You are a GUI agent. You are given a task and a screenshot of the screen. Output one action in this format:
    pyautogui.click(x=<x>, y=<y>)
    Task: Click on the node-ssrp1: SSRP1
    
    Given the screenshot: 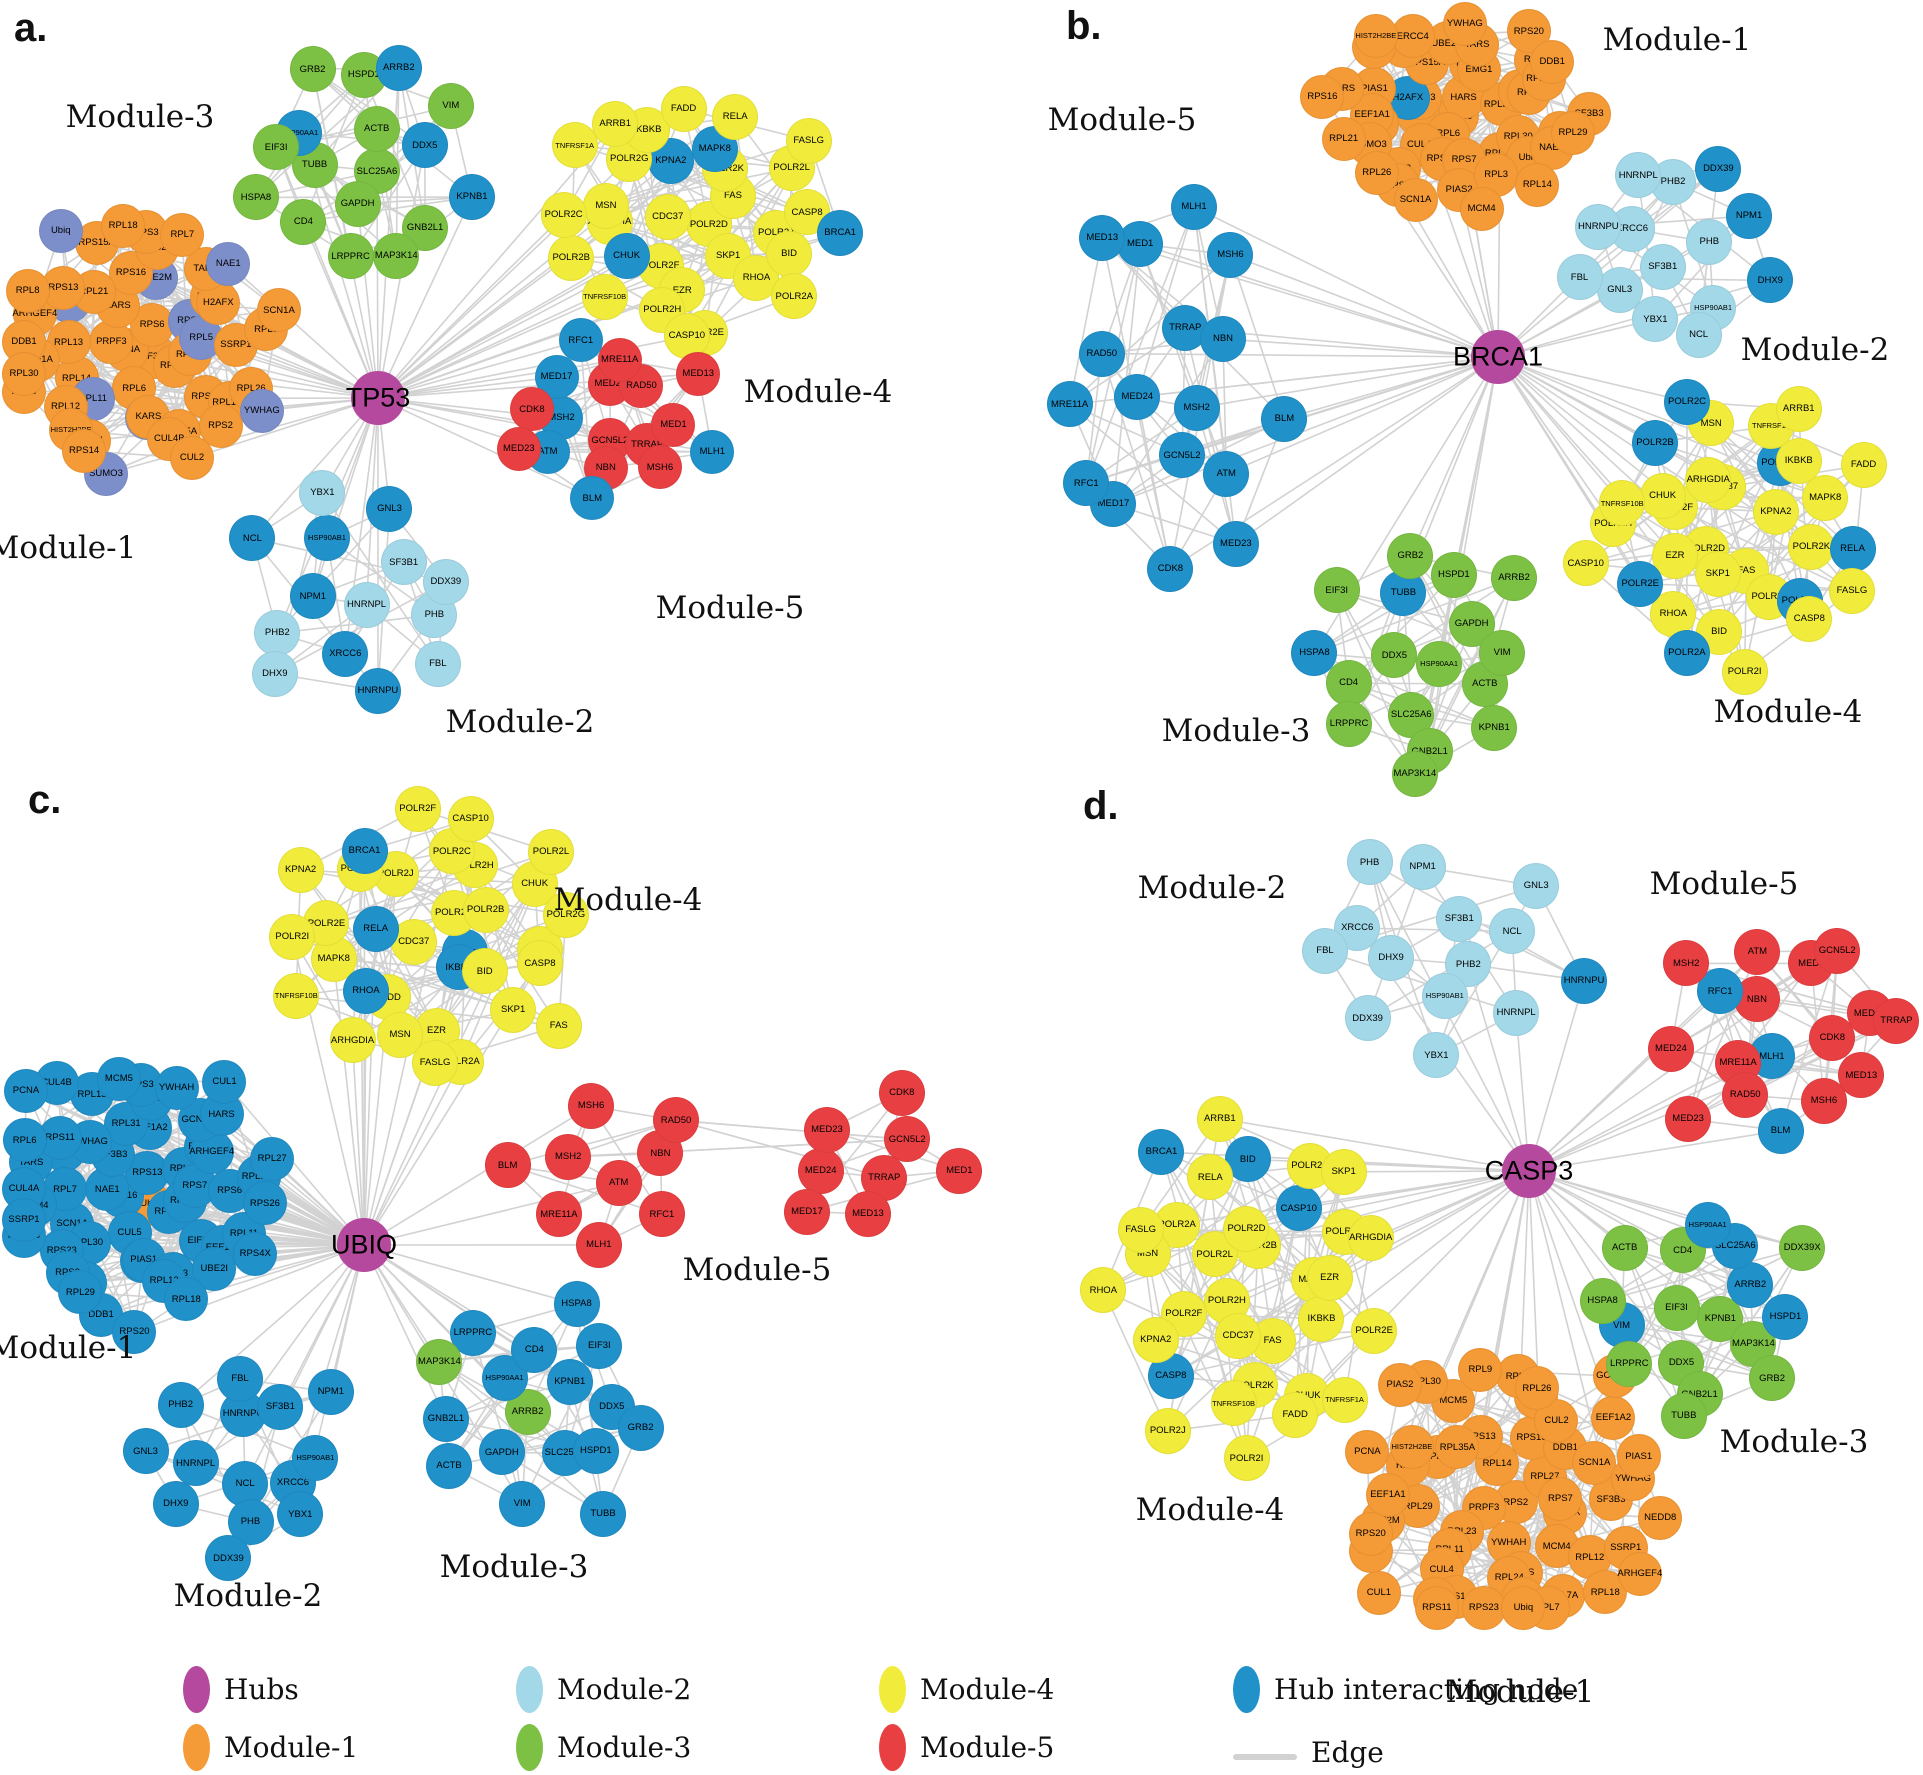 What is the action you would take?
    pyautogui.click(x=24, y=1219)
    